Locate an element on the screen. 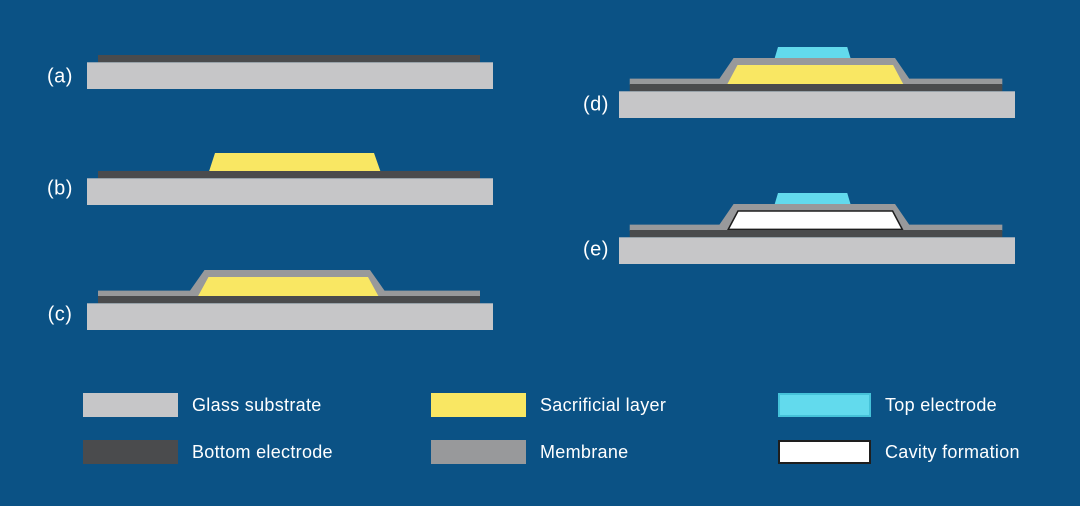 The height and width of the screenshot is (506, 1080). legend-swatch-glass-substrate is located at coordinates (130, 405).